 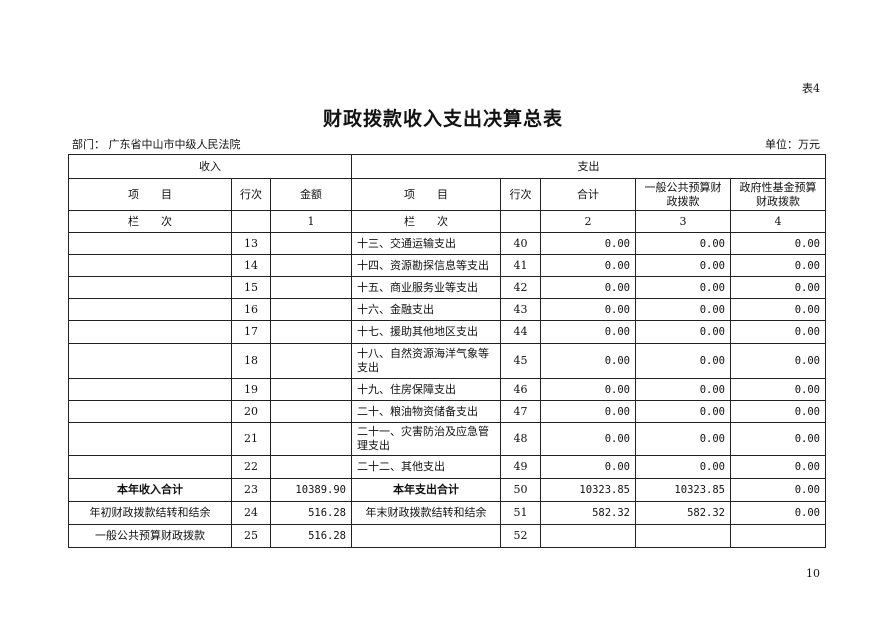 I want to click on cell-ex-item: 二十、粮油物资储备支出, so click(x=426, y=411).